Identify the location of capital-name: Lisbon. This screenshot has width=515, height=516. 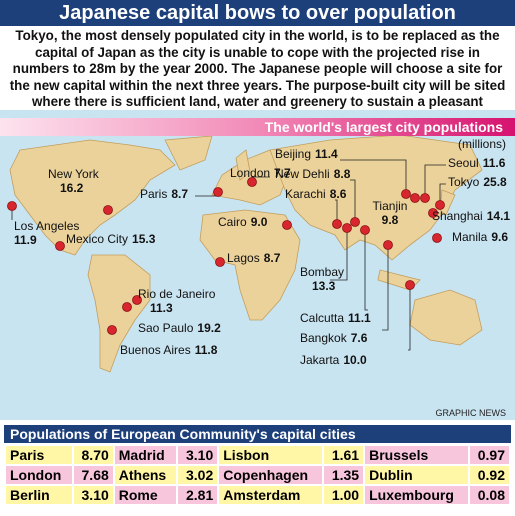
(271, 455).